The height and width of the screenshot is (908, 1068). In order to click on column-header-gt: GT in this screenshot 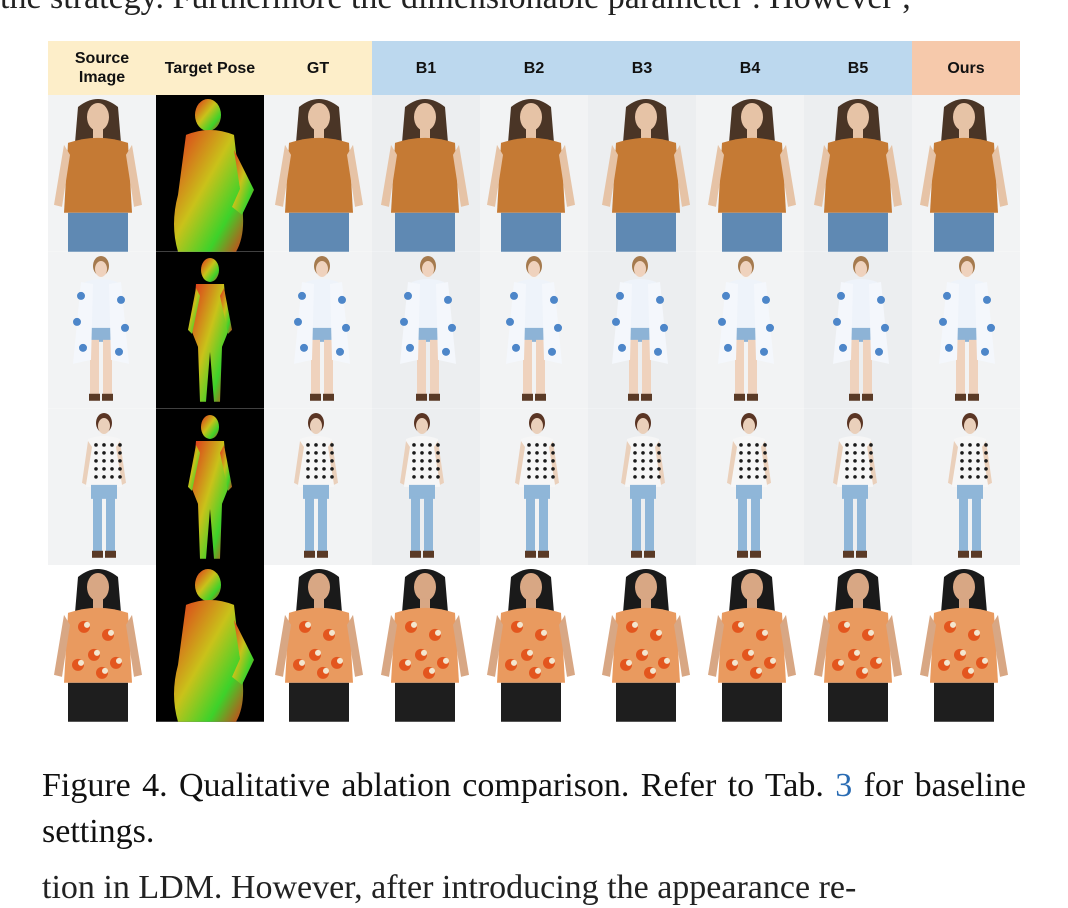, I will do `click(318, 68)`.